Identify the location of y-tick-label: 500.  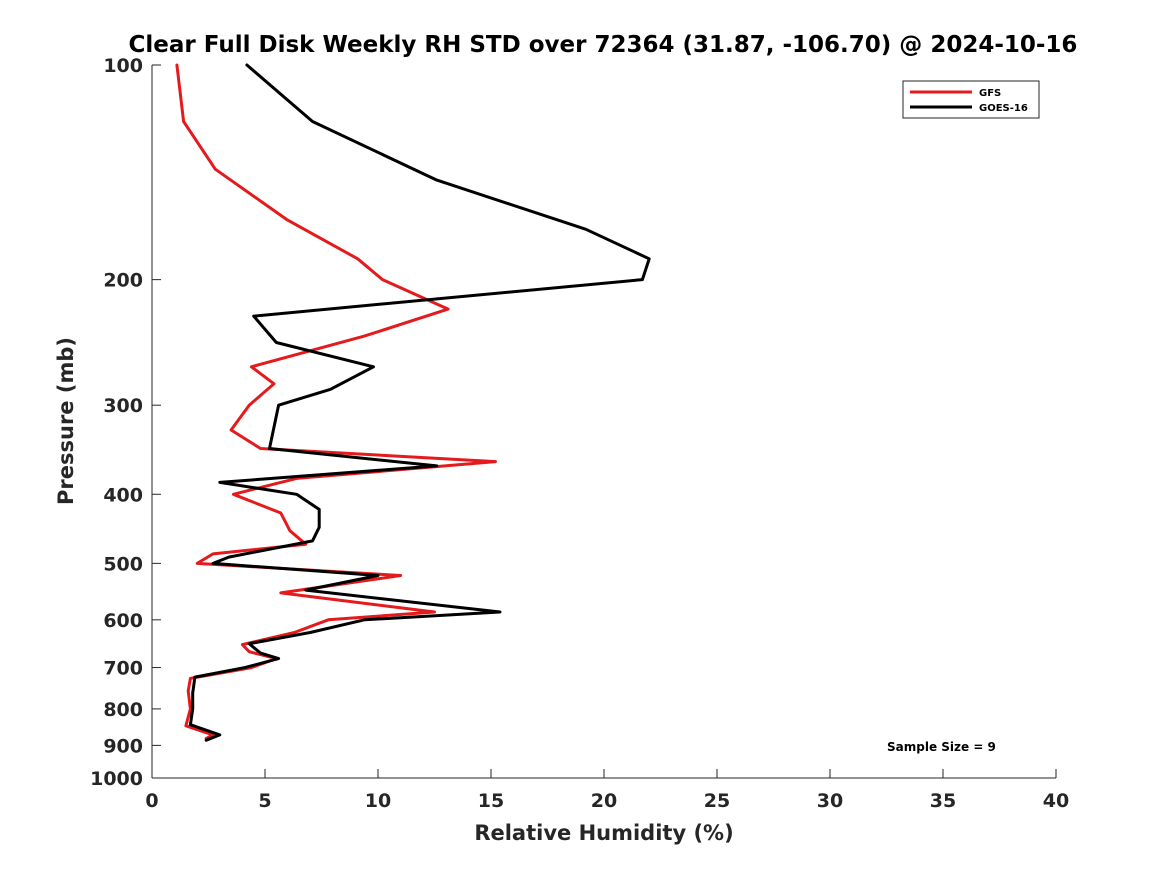
(123, 564).